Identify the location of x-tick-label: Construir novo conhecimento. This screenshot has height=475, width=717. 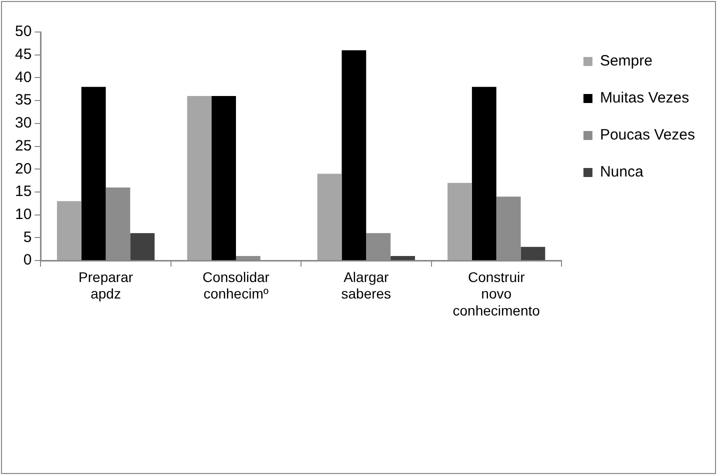
(496, 293).